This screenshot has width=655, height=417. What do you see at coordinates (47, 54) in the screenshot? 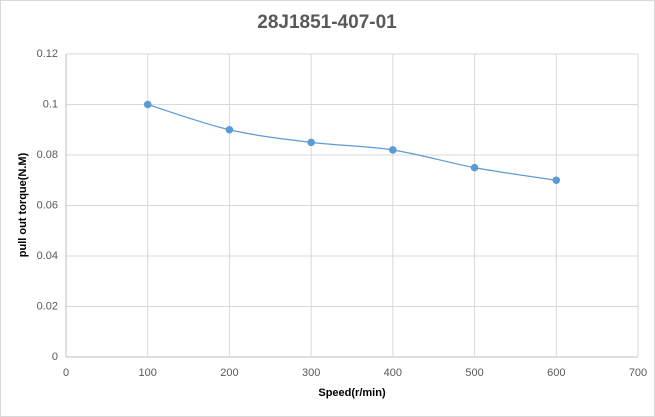
I see `y-tick-label: 0.12` at bounding box center [47, 54].